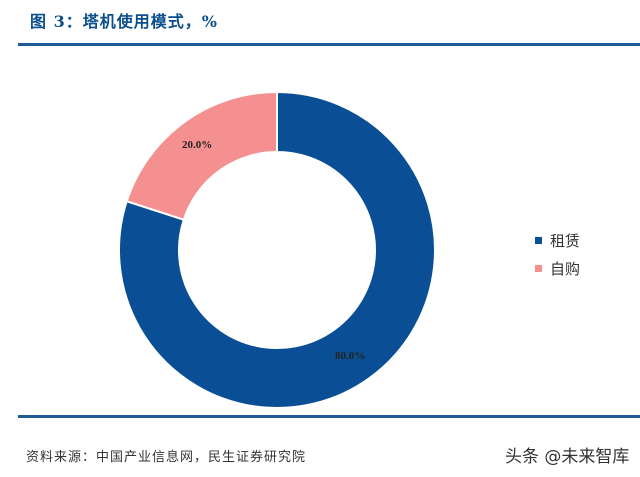 This screenshot has height=477, width=640. I want to click on legend-item-rent: 租赁, so click(557, 240).